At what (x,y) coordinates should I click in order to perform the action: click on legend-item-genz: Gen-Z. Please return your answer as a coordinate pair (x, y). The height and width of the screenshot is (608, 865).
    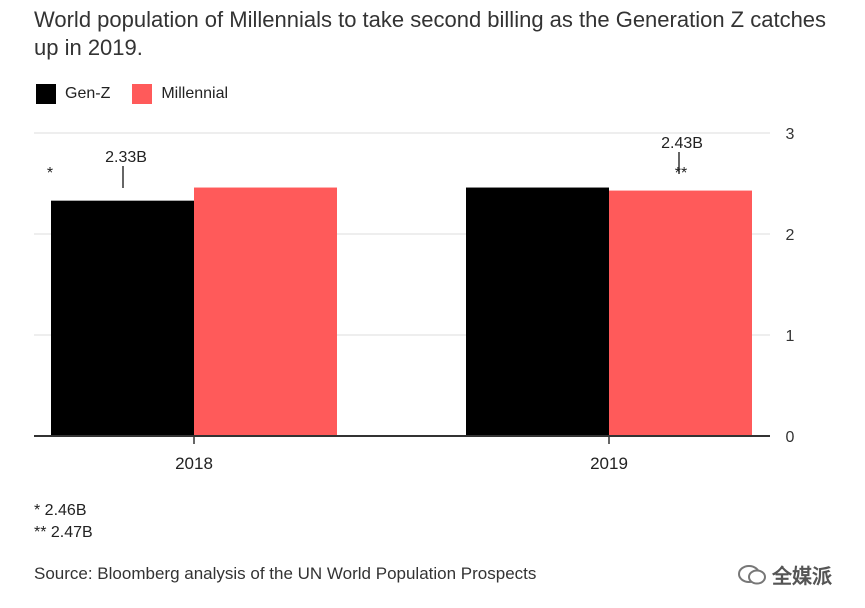
    Looking at the image, I should click on (73, 94).